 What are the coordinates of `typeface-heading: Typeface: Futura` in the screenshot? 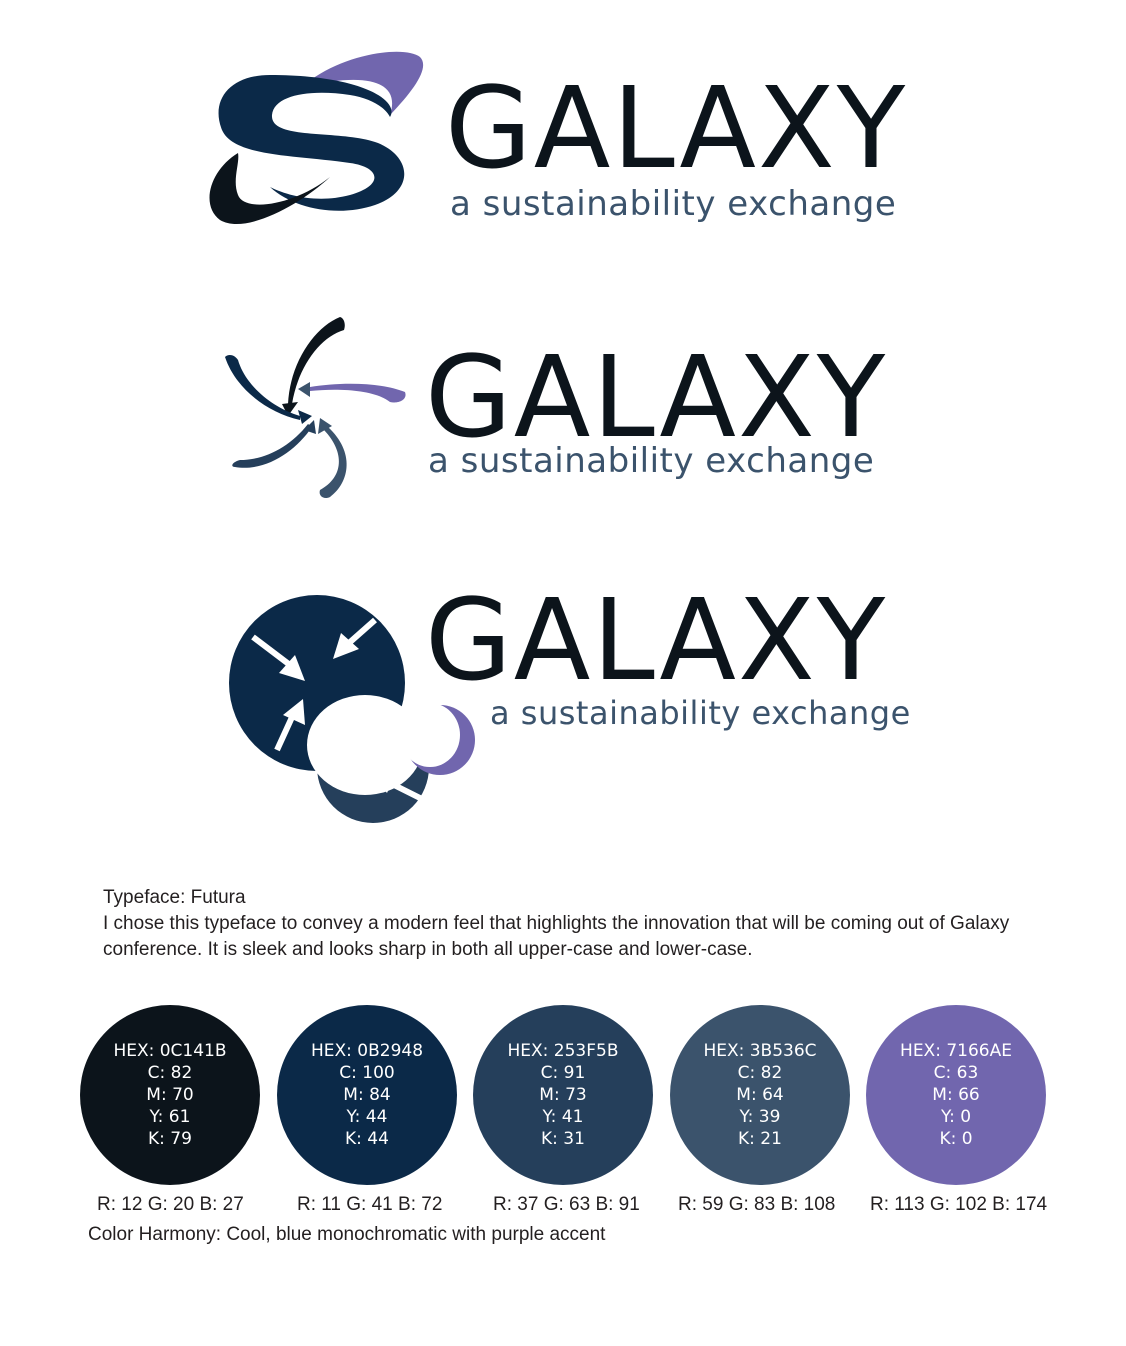 It's located at (174, 897).